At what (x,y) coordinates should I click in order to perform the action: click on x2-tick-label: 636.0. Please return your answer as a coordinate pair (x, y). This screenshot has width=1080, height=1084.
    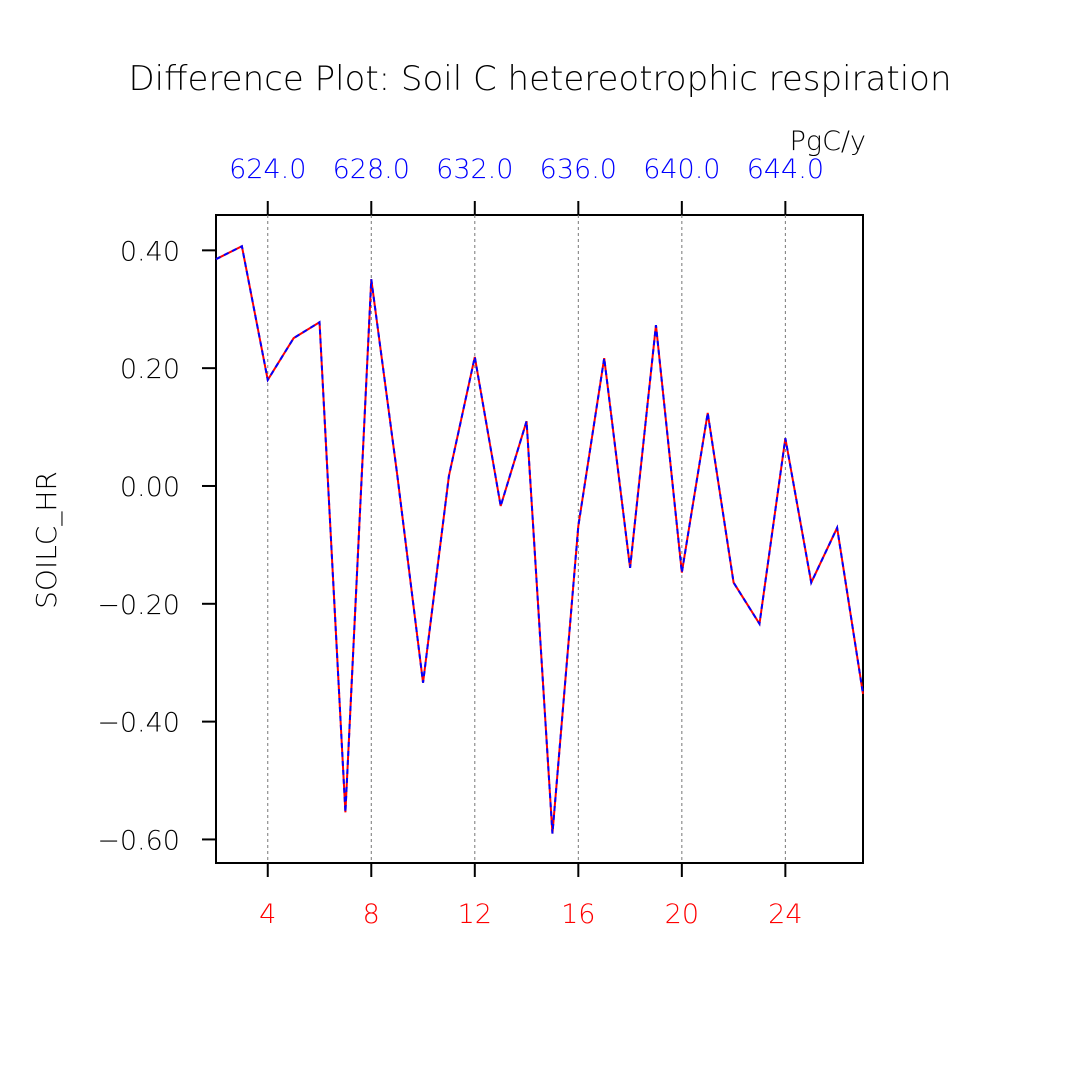
    Looking at the image, I should click on (578, 169).